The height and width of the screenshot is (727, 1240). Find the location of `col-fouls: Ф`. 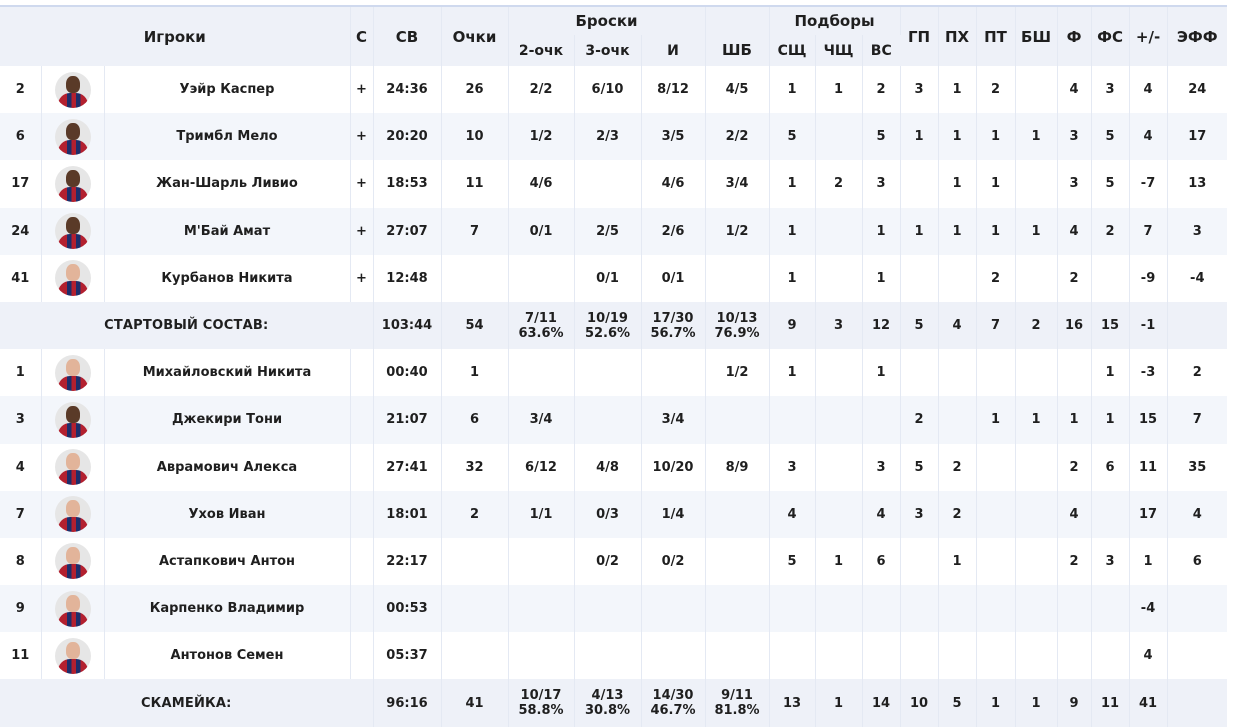

col-fouls: Ф is located at coordinates (1074, 36).